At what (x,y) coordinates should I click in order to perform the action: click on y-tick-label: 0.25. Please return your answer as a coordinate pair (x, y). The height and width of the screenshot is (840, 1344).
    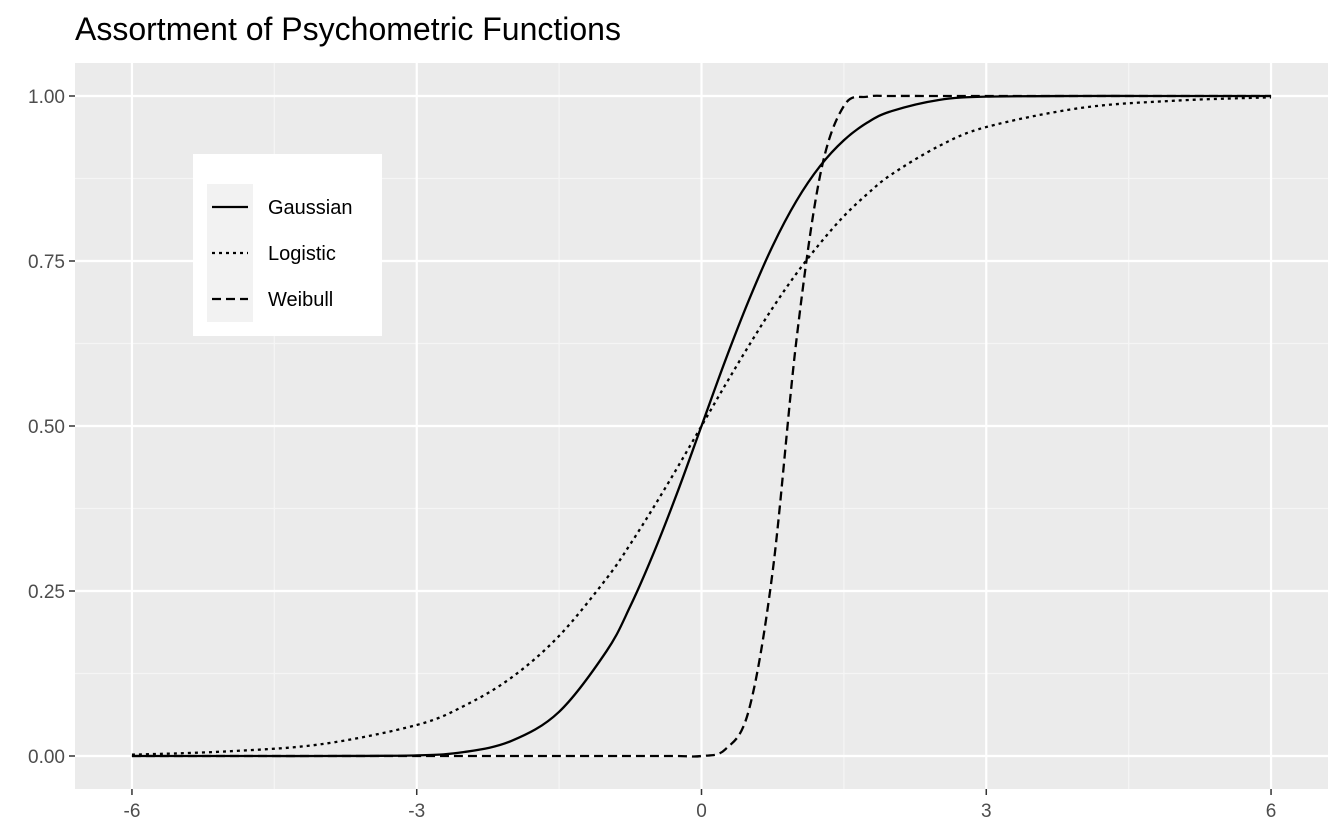
    Looking at the image, I should click on (46, 592).